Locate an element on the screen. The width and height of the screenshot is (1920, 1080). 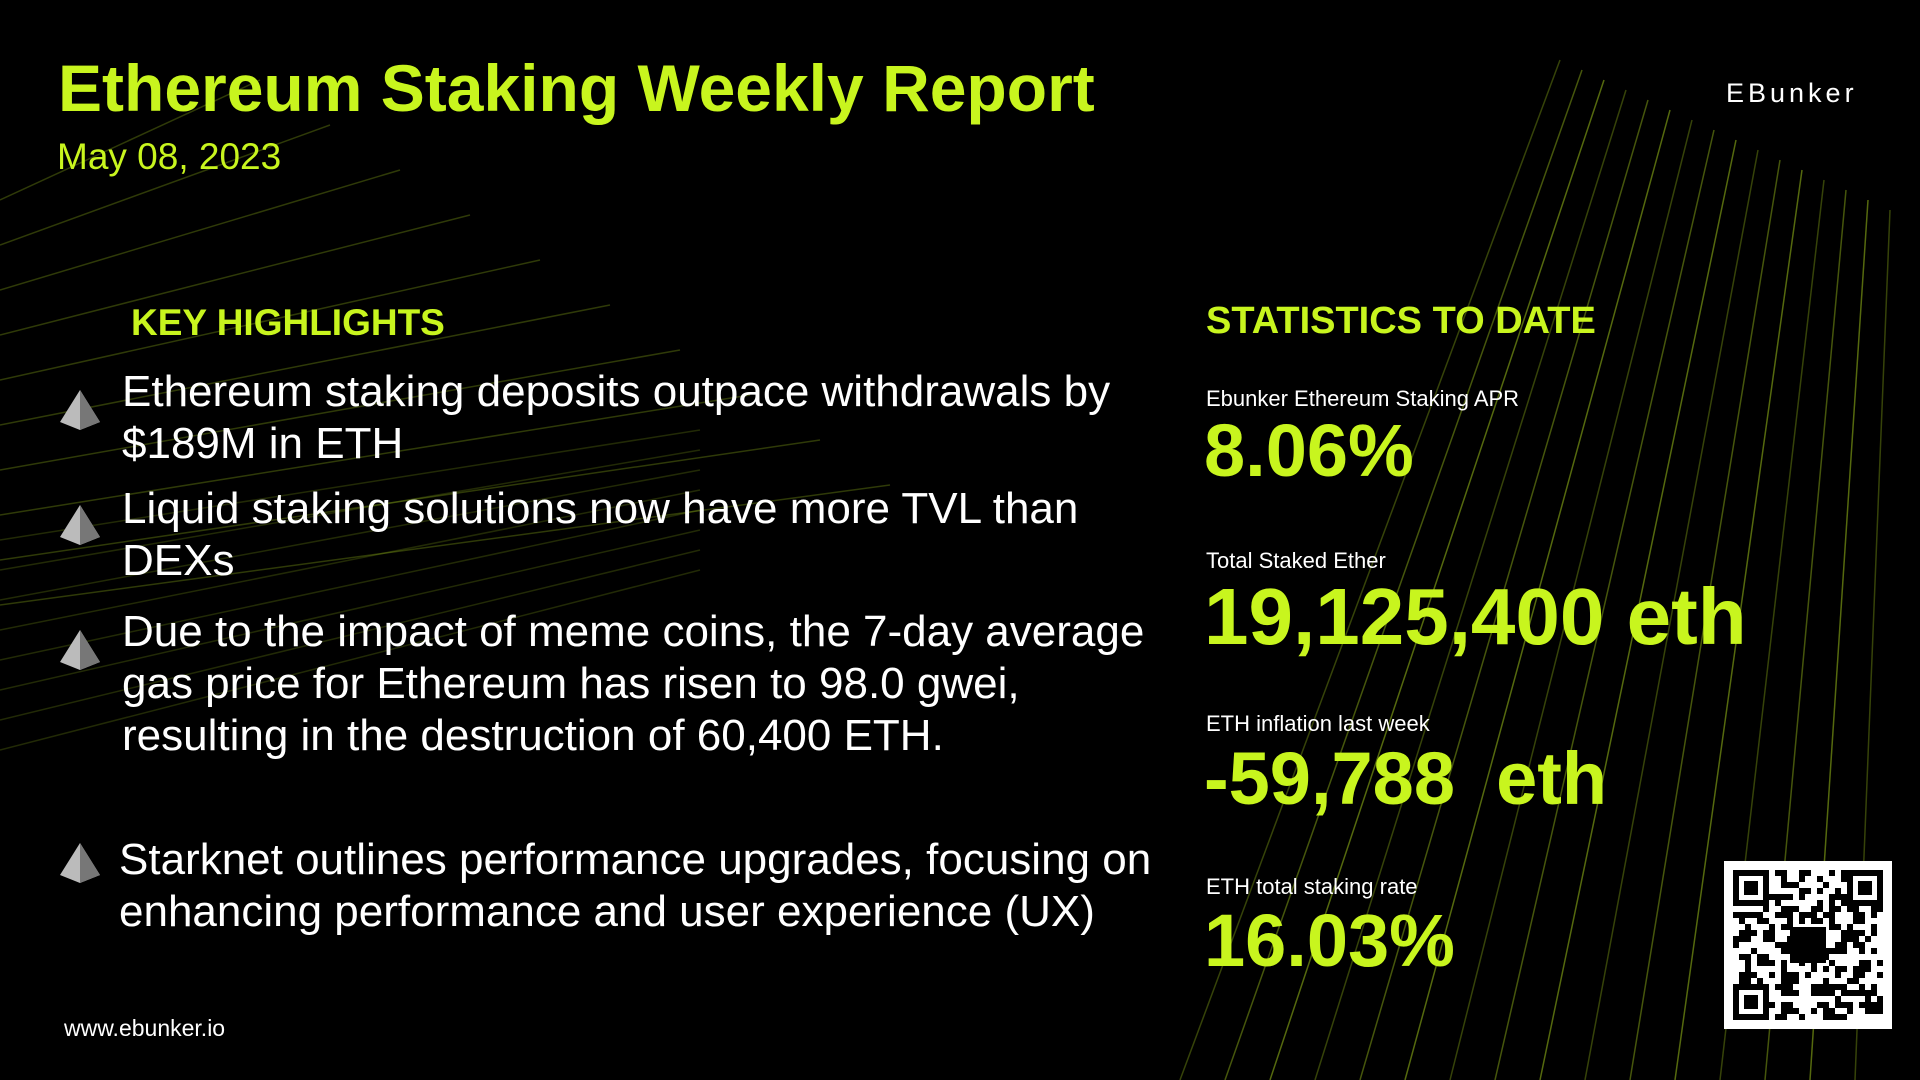
eth-icon is located at coordinates (80, 650).